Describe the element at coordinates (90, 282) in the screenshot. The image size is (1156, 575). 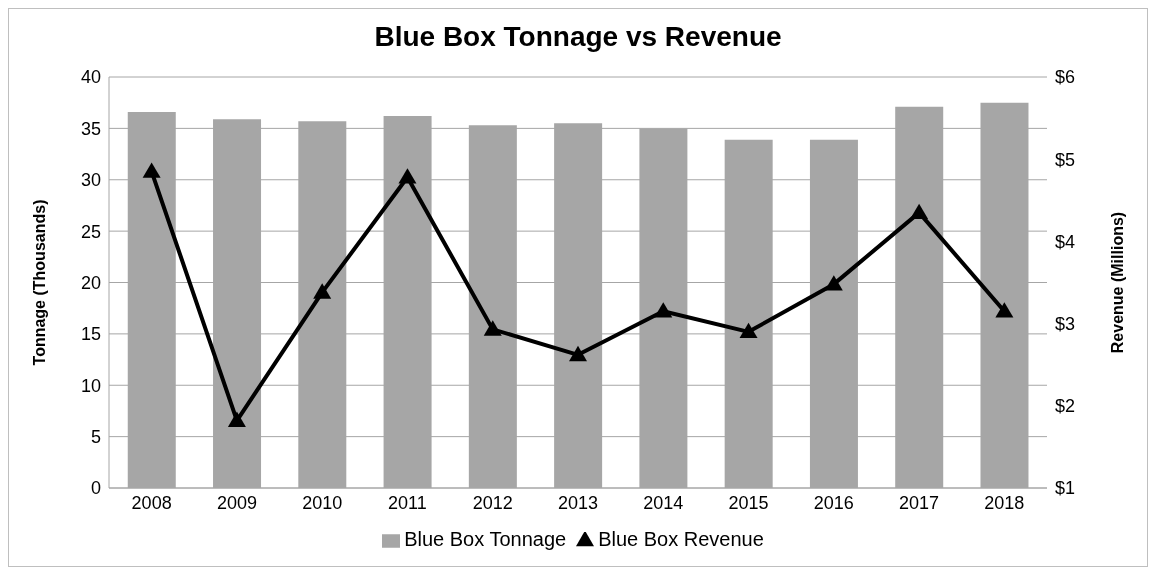
I see `y-tick-label: 20` at that location.